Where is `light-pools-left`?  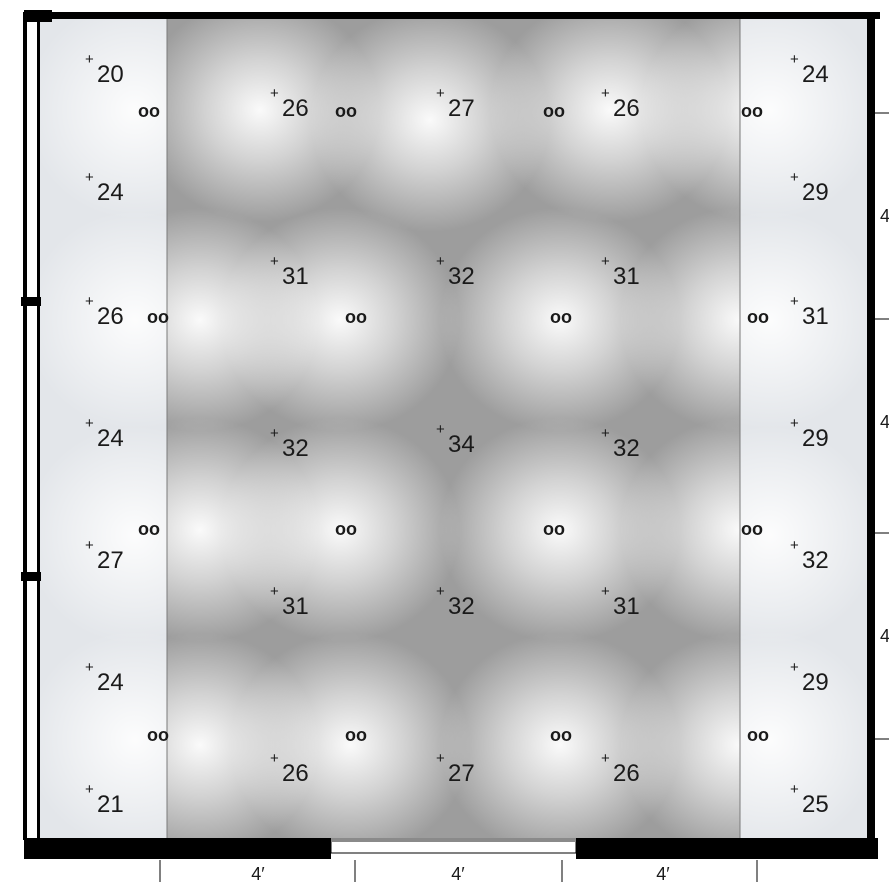 light-pools-left is located at coordinates (103, 428).